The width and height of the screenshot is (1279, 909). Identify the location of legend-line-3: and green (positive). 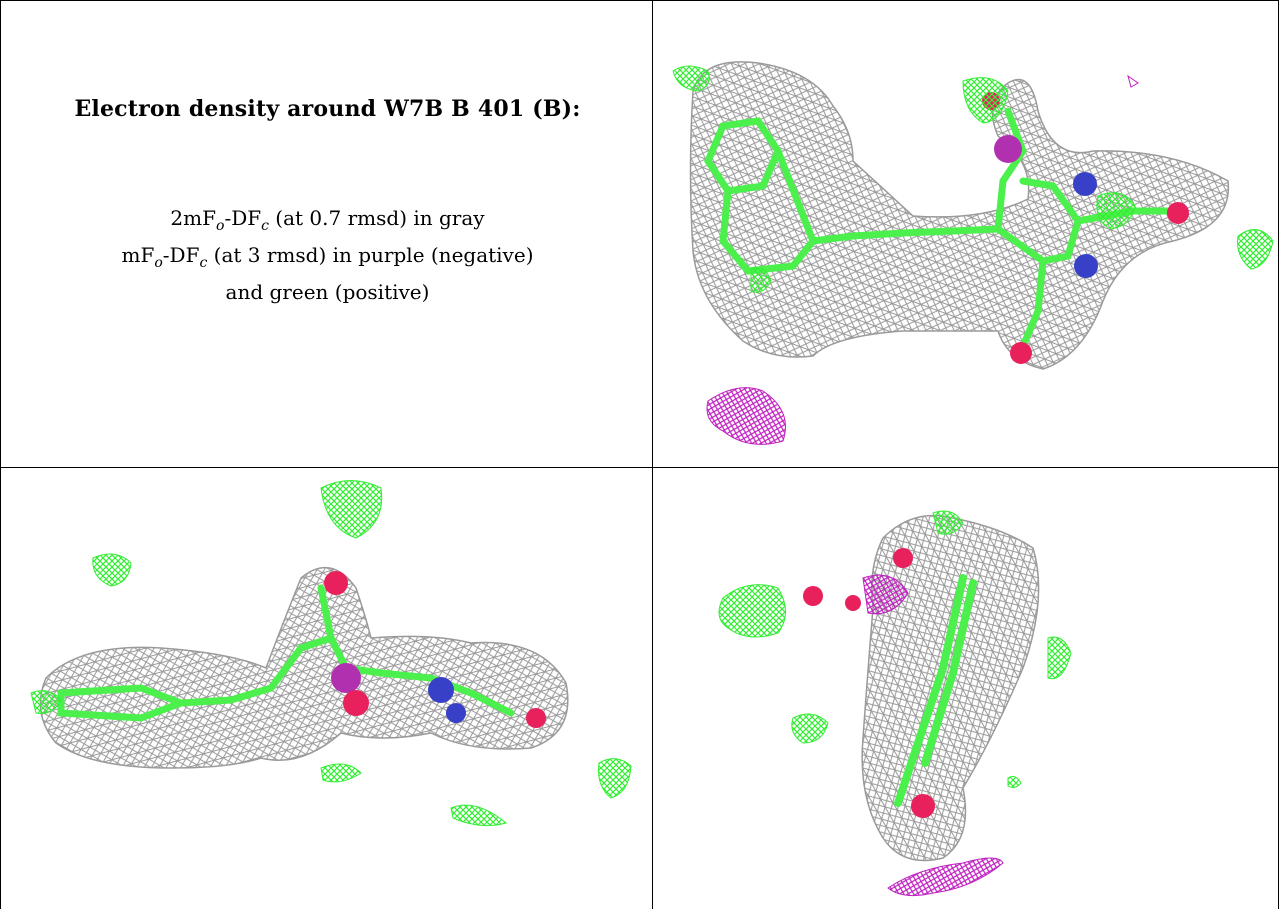
(327, 292).